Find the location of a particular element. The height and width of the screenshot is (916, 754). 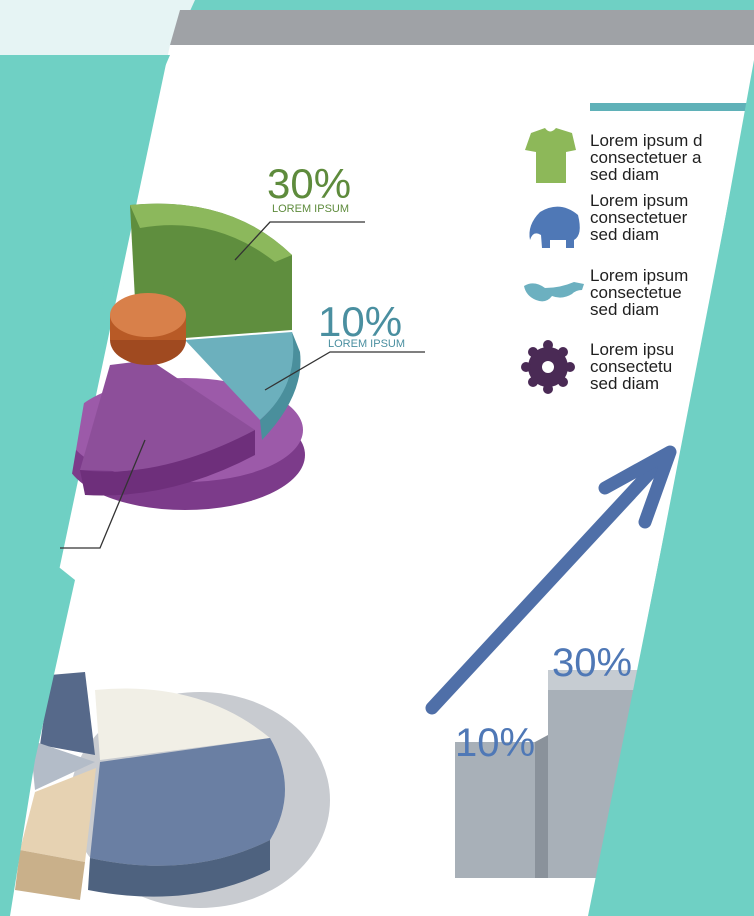

pie-slice-tan is located at coordinates (58, 815).